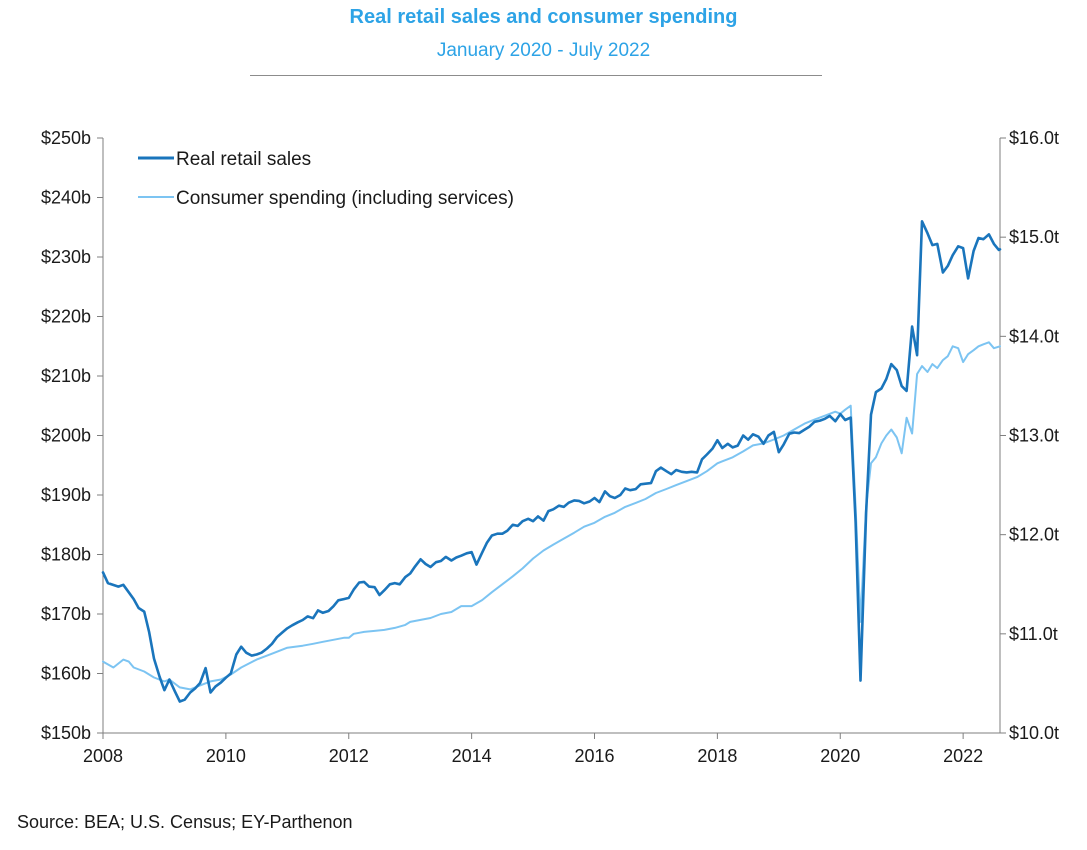 This screenshot has height=850, width=1087. Describe the element at coordinates (1034, 436) in the screenshot. I see `right-y-tick-label: $13.0t` at that location.